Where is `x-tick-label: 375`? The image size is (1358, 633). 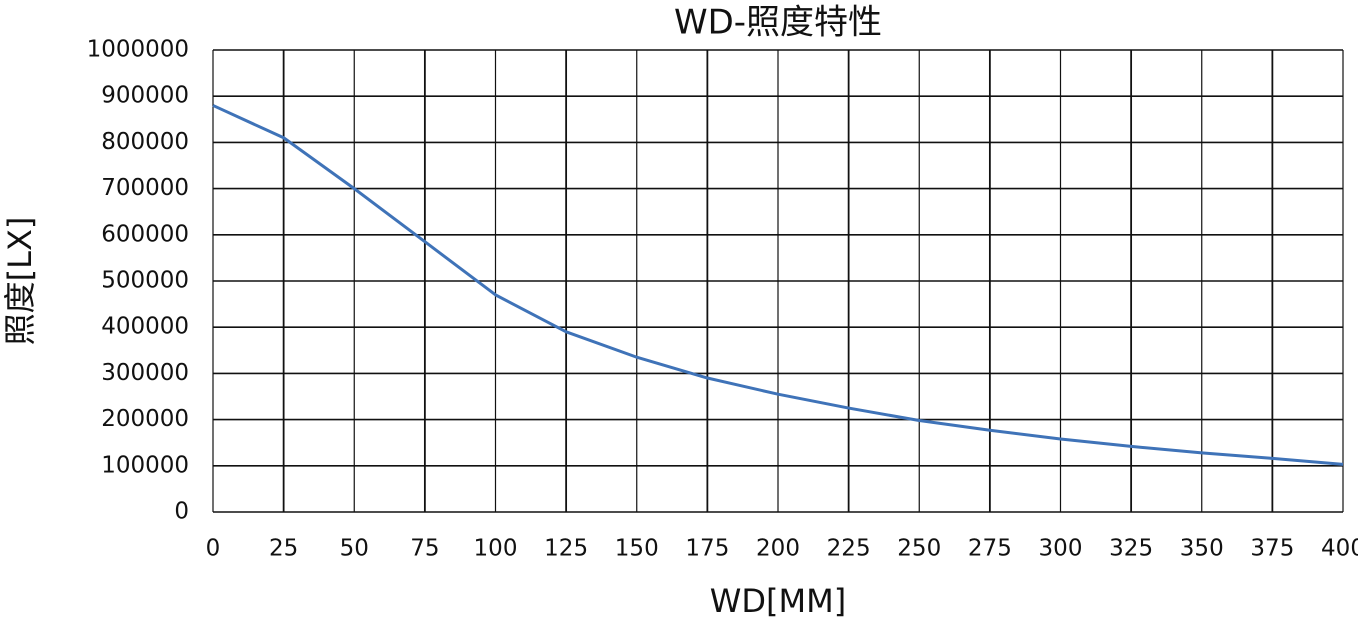 x-tick-label: 375 is located at coordinates (1272, 549).